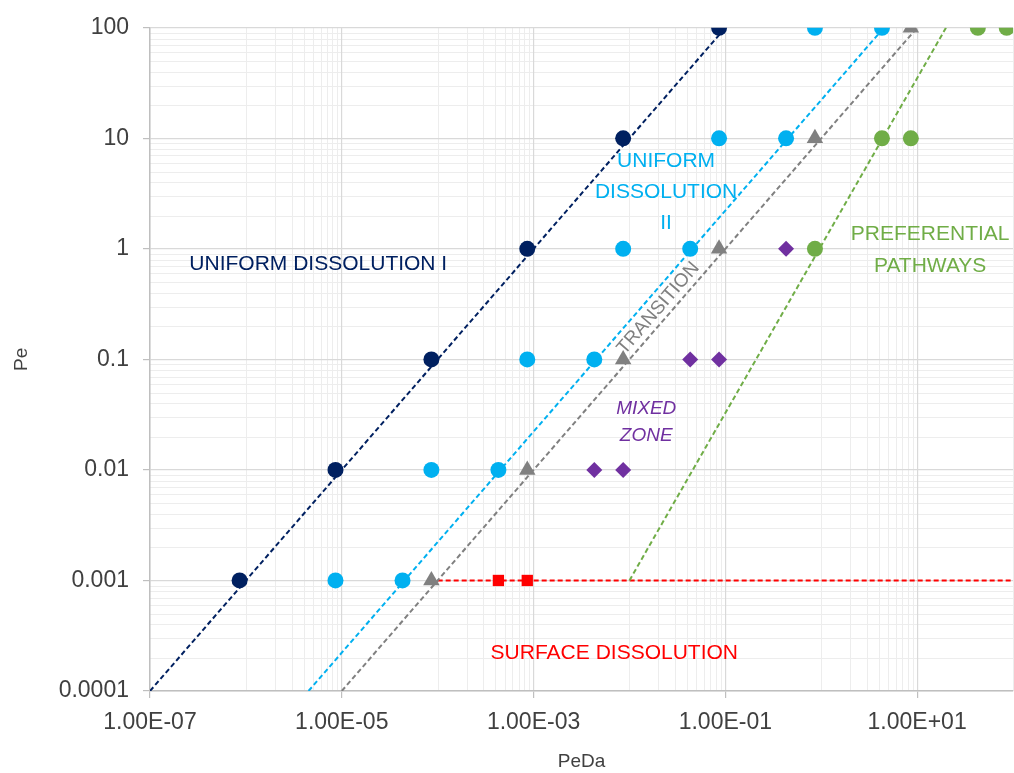 Image resolution: width=1014 pixels, height=773 pixels. Describe the element at coordinates (150, 721) in the screenshot. I see `x-tick-label: 1.00E-07` at that location.